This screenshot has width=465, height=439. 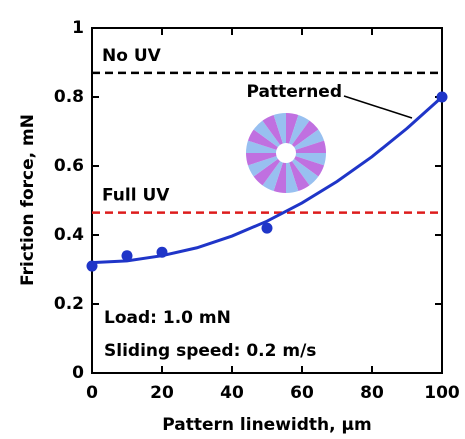 What do you see at coordinates (210, 351) in the screenshot?
I see `annotation: Sliding speed: 0.2 m/s` at bounding box center [210, 351].